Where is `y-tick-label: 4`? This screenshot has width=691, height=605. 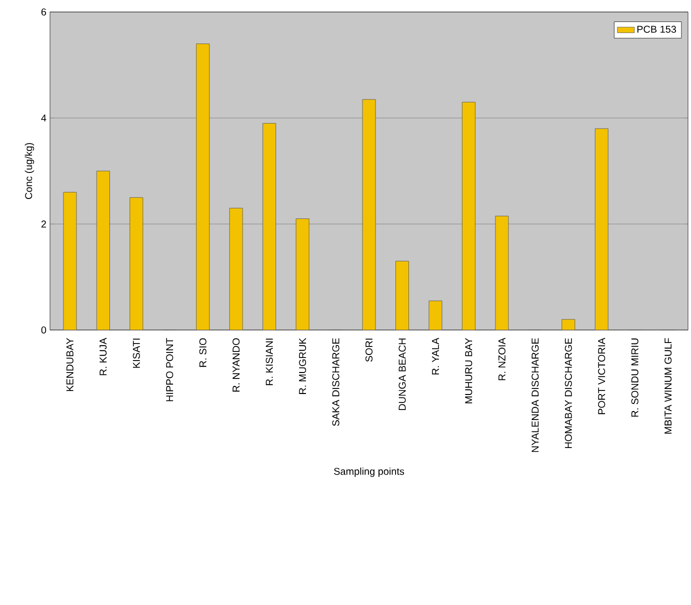 y-tick-label: 4 is located at coordinates (43, 118).